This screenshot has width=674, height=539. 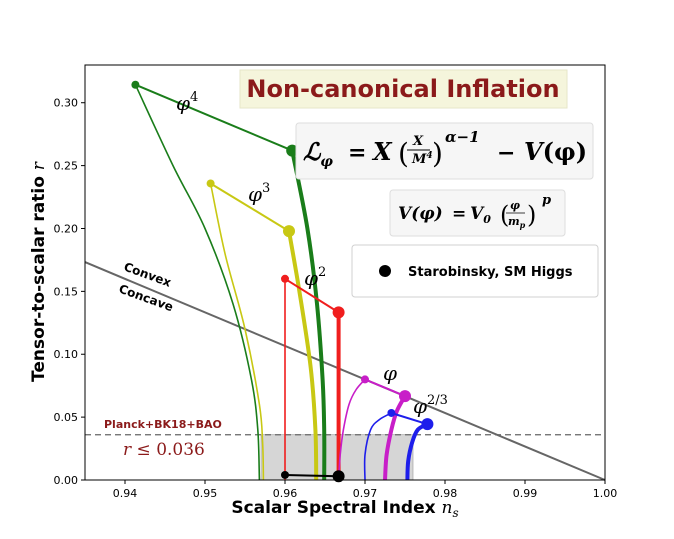 What do you see at coordinates (351, 429) in the screenshot?
I see `curve-thin-phi` at bounding box center [351, 429].